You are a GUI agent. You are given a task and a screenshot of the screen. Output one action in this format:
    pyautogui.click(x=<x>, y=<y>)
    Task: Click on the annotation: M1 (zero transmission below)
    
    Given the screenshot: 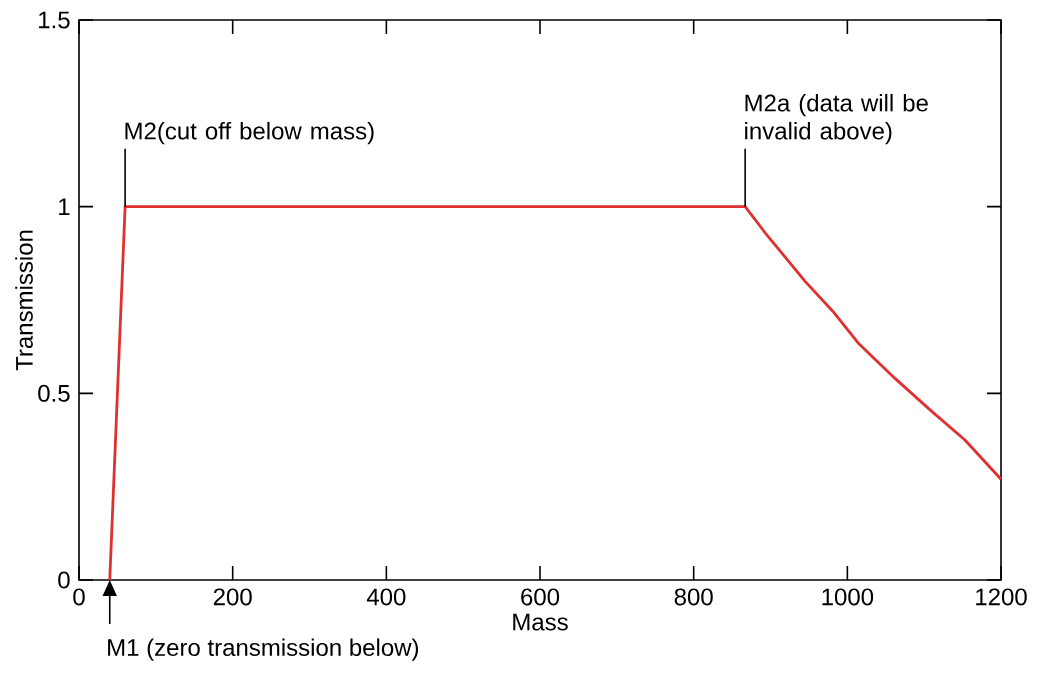 What is the action you would take?
    pyautogui.click(x=263, y=649)
    